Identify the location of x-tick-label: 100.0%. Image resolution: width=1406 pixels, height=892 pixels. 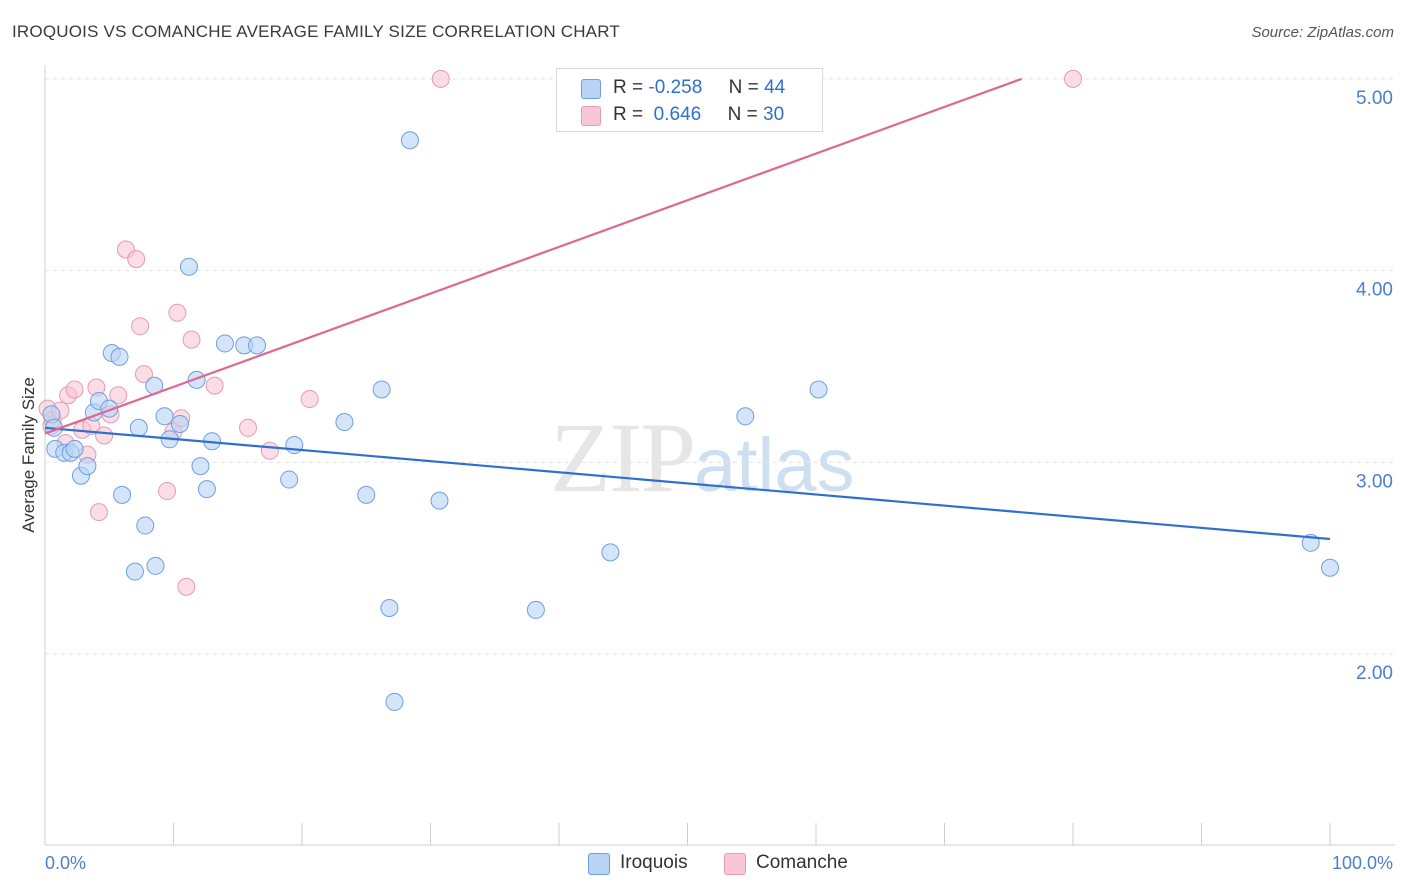
(1362, 863).